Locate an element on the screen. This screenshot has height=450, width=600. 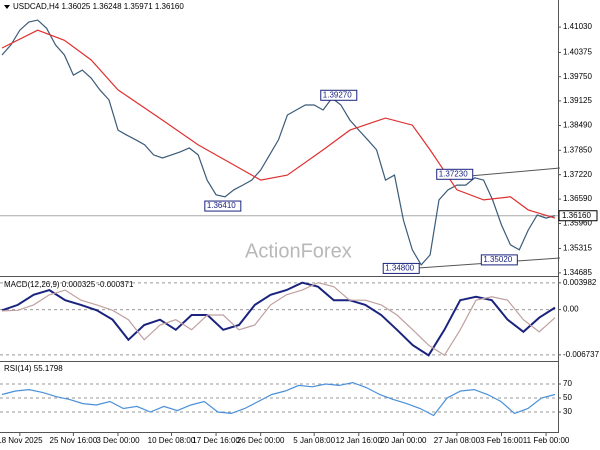
y-tick-label: 0.00 is located at coordinates (571, 309).